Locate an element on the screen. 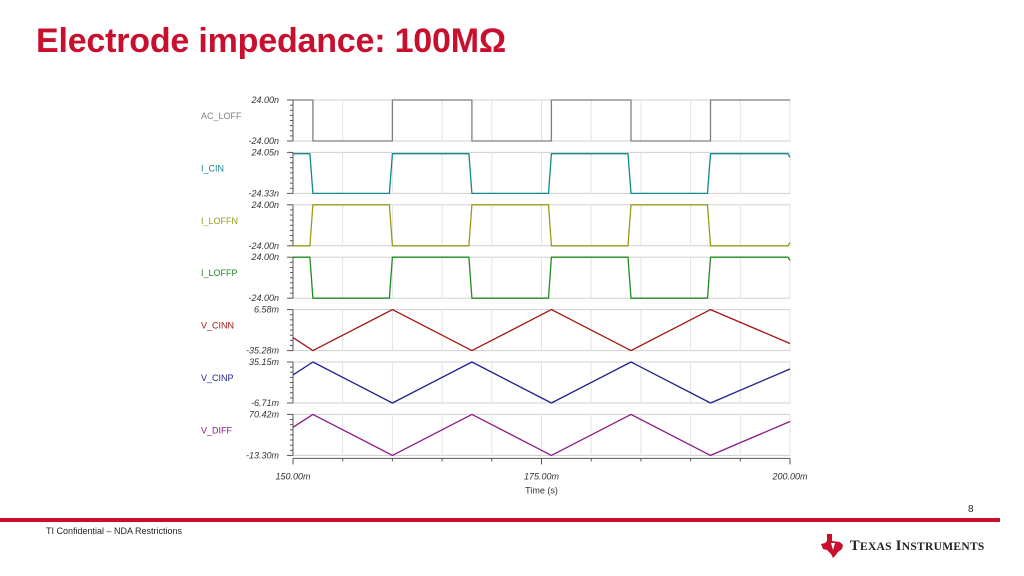 Image resolution: width=1024 pixels, height=576 pixels. x-axis-title: Time (s) is located at coordinates (541, 490).